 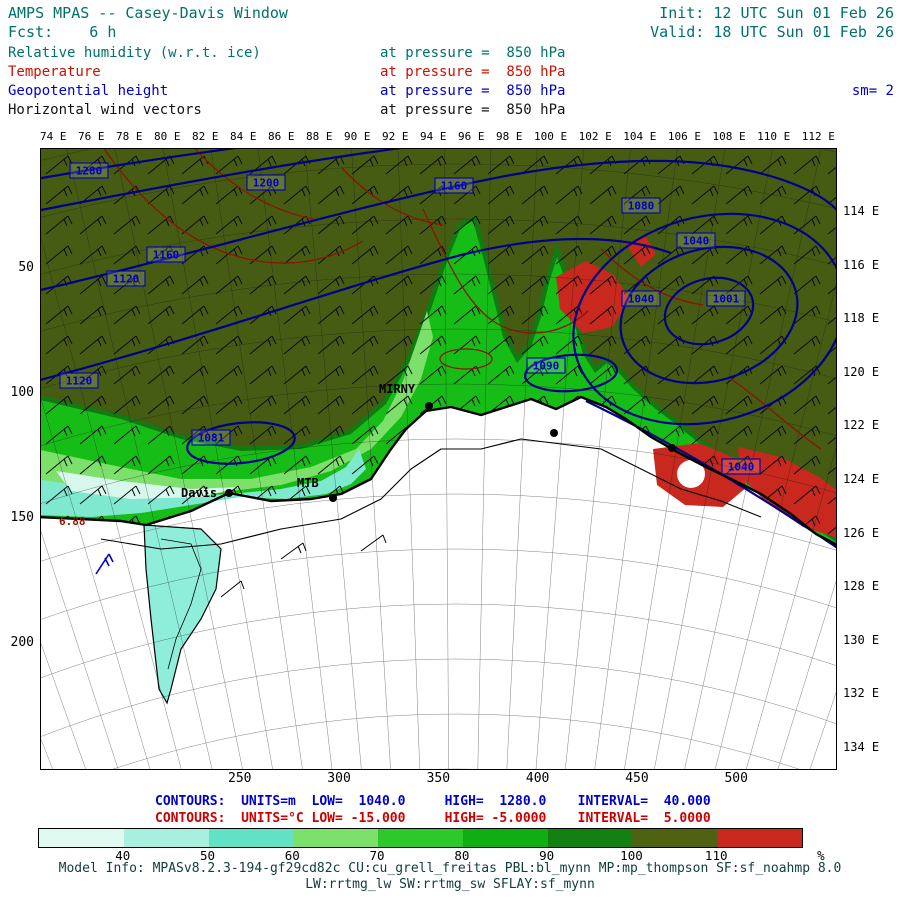 What do you see at coordinates (357, 136) in the screenshot?
I see `lon-tick-label: 90 E` at bounding box center [357, 136].